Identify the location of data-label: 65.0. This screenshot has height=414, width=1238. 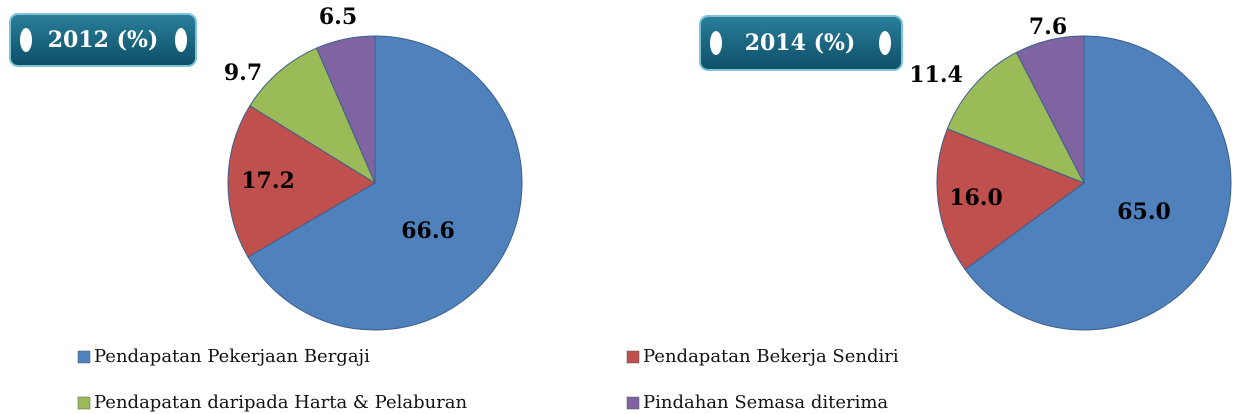
(1144, 212).